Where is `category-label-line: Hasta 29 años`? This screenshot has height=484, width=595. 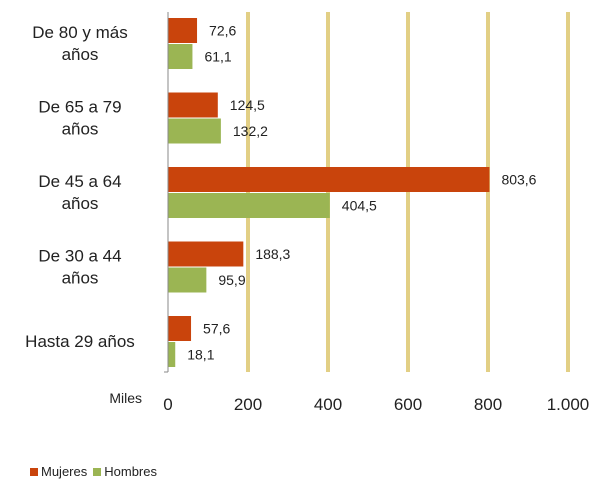
category-label-line: Hasta 29 años is located at coordinates (80, 341).